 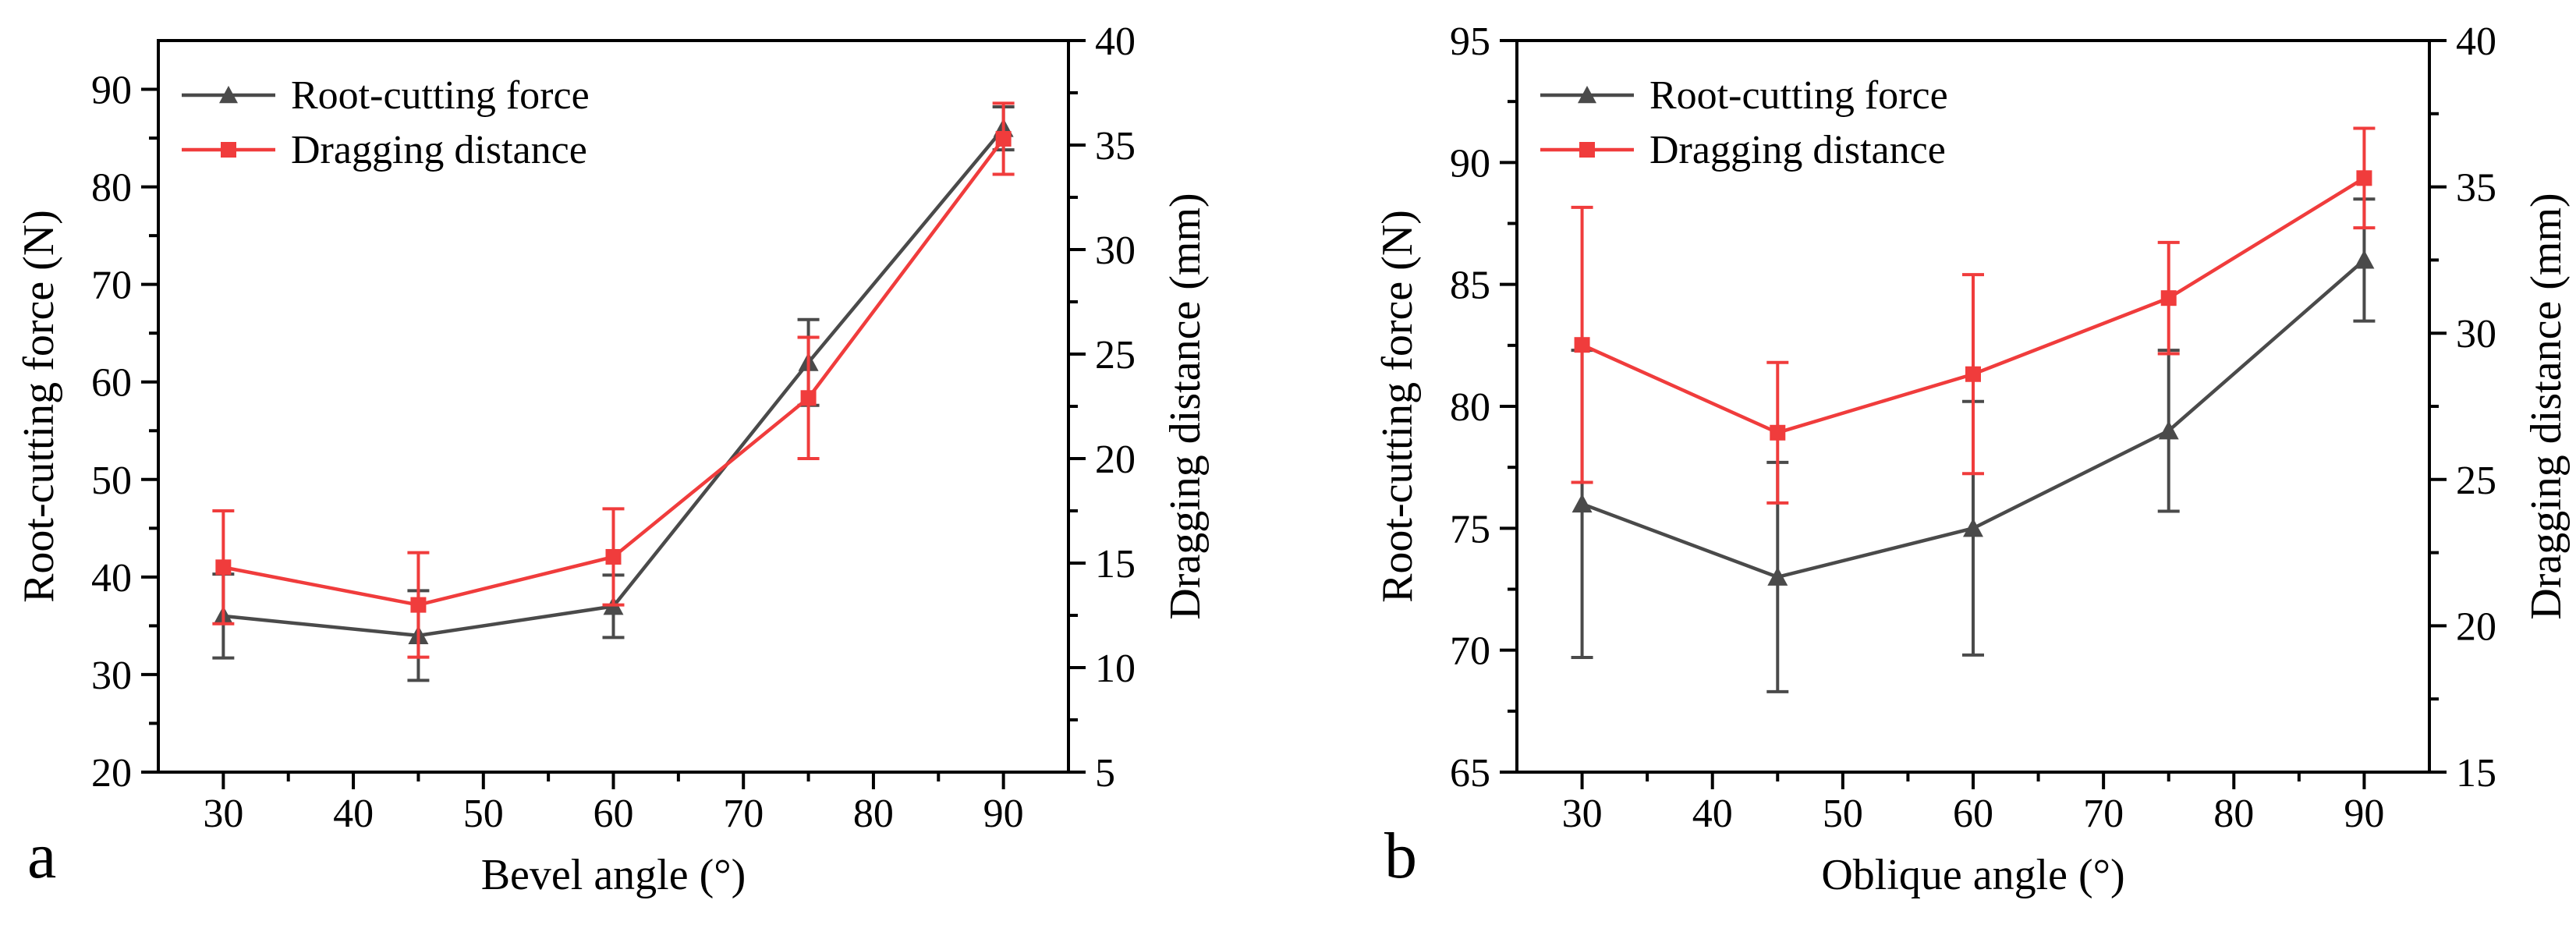 What do you see at coordinates (111, 383) in the screenshot?
I see `y-left-tick-label: 60` at bounding box center [111, 383].